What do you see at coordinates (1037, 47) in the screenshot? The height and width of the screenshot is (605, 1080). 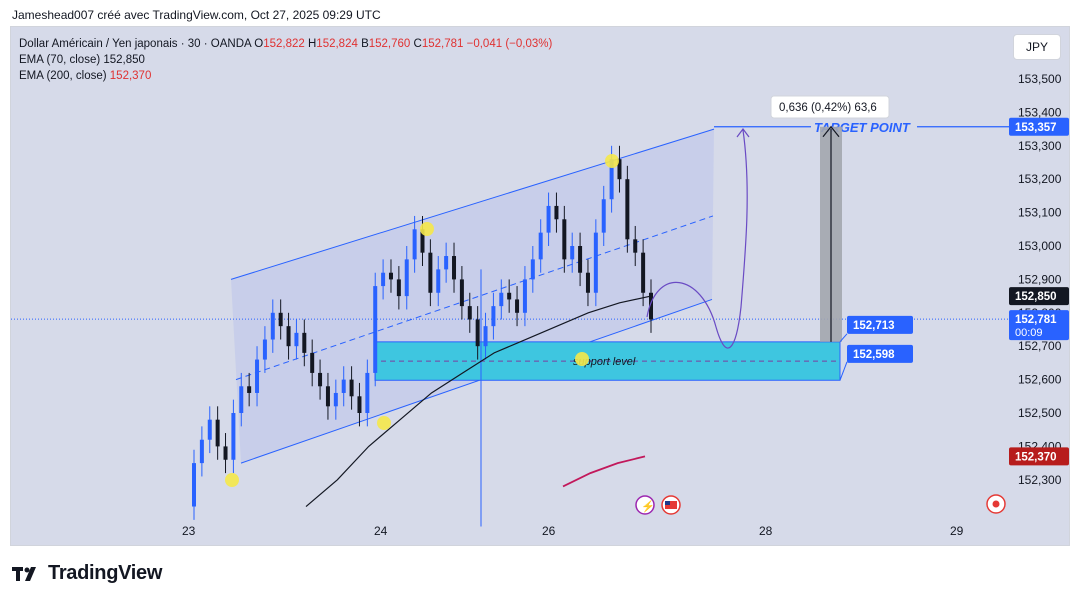 I see `currency-button: JPY` at bounding box center [1037, 47].